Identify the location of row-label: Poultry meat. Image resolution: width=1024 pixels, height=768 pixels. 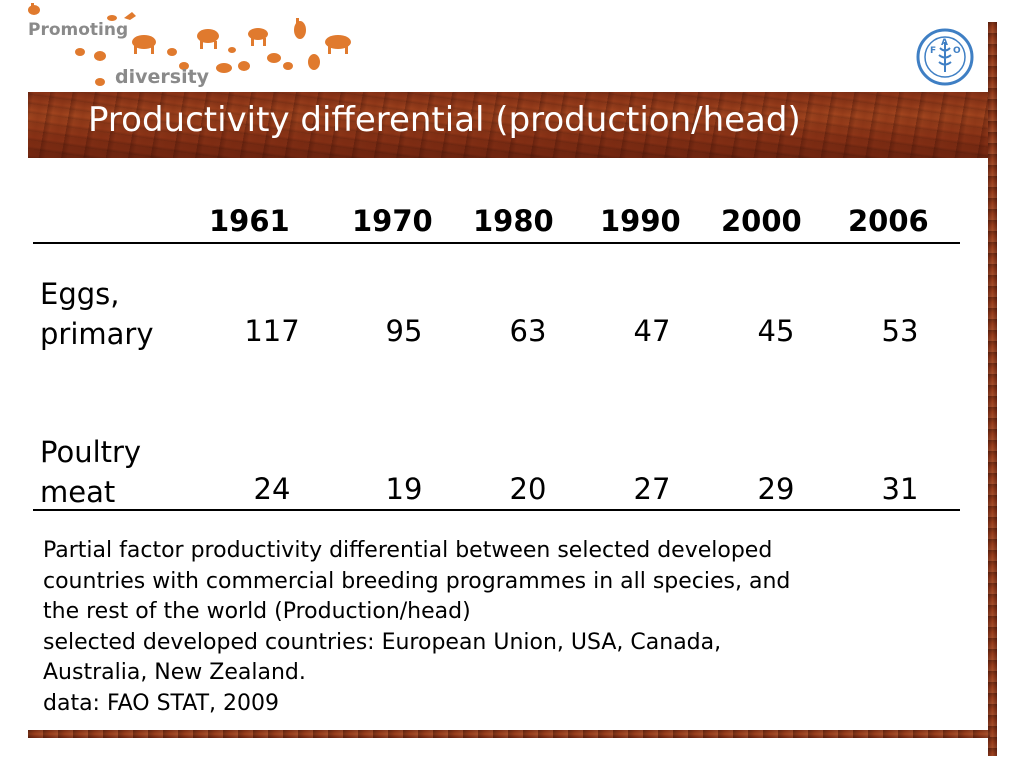
(125, 472).